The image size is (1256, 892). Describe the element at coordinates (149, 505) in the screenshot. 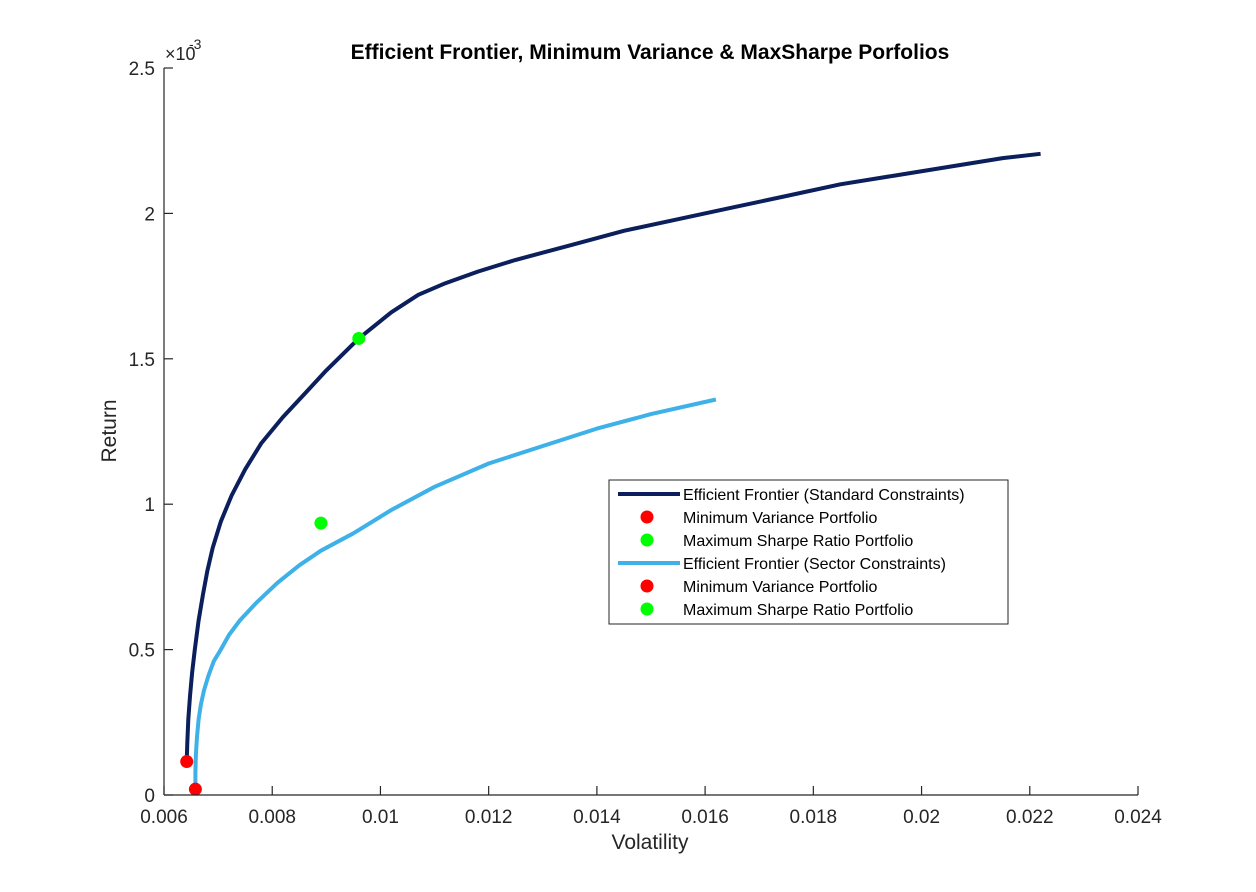

I see `y-tick-label: 1` at that location.